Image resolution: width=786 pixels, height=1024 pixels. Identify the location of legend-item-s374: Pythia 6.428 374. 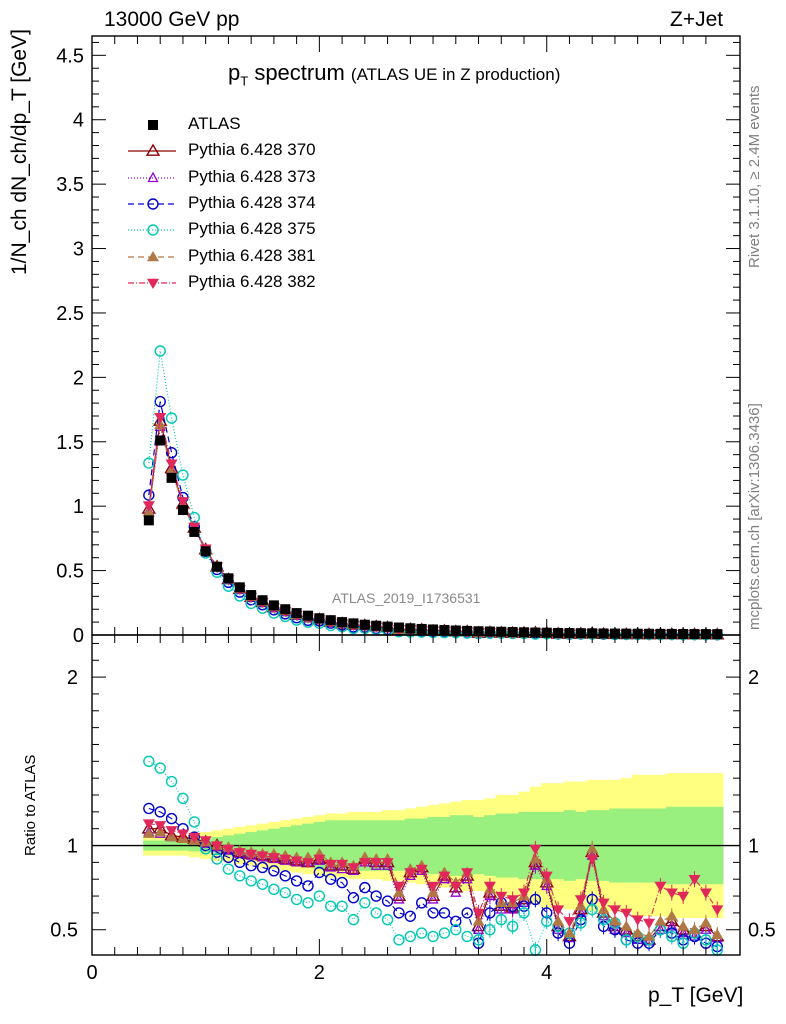
(248, 204).